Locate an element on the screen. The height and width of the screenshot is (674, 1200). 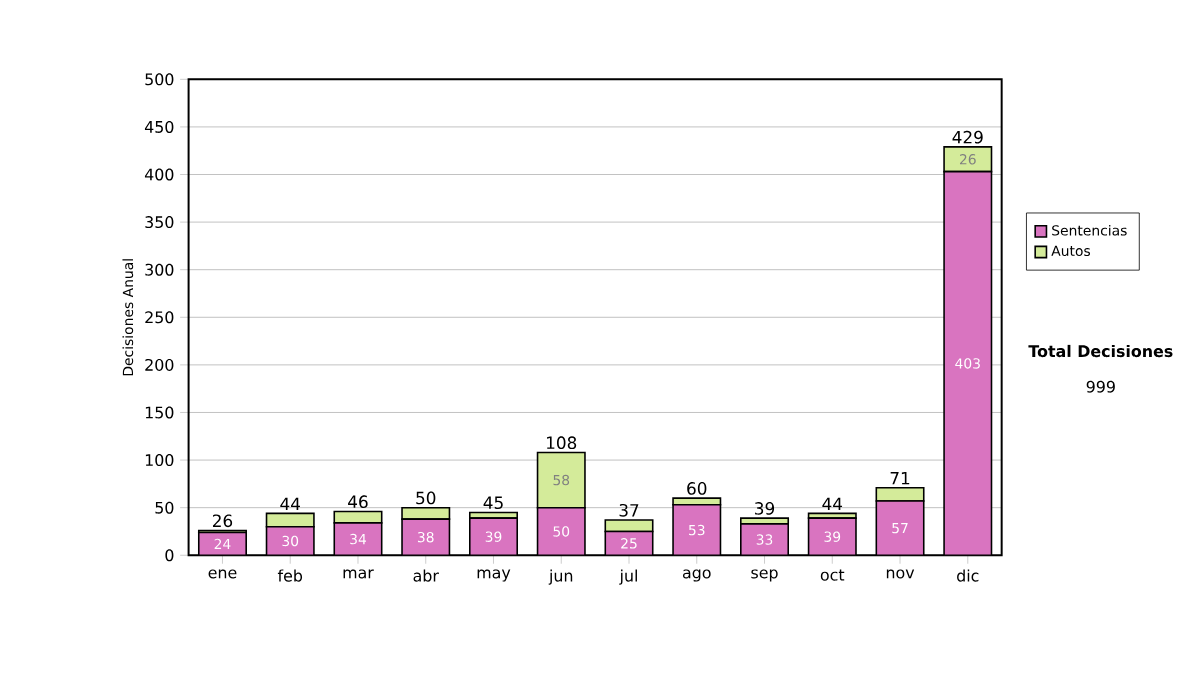
total-label: 108 is located at coordinates (562, 442).